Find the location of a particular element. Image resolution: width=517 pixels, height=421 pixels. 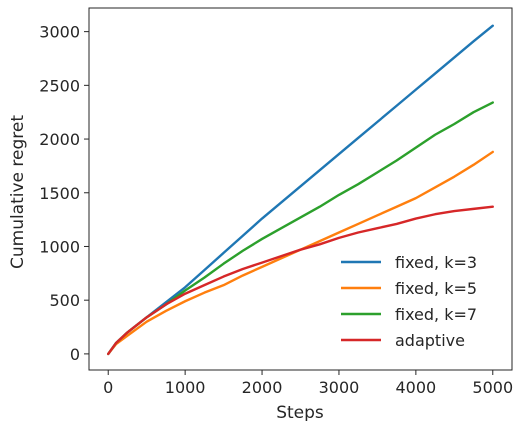

x-tick-label: 3000 is located at coordinates (339, 387).